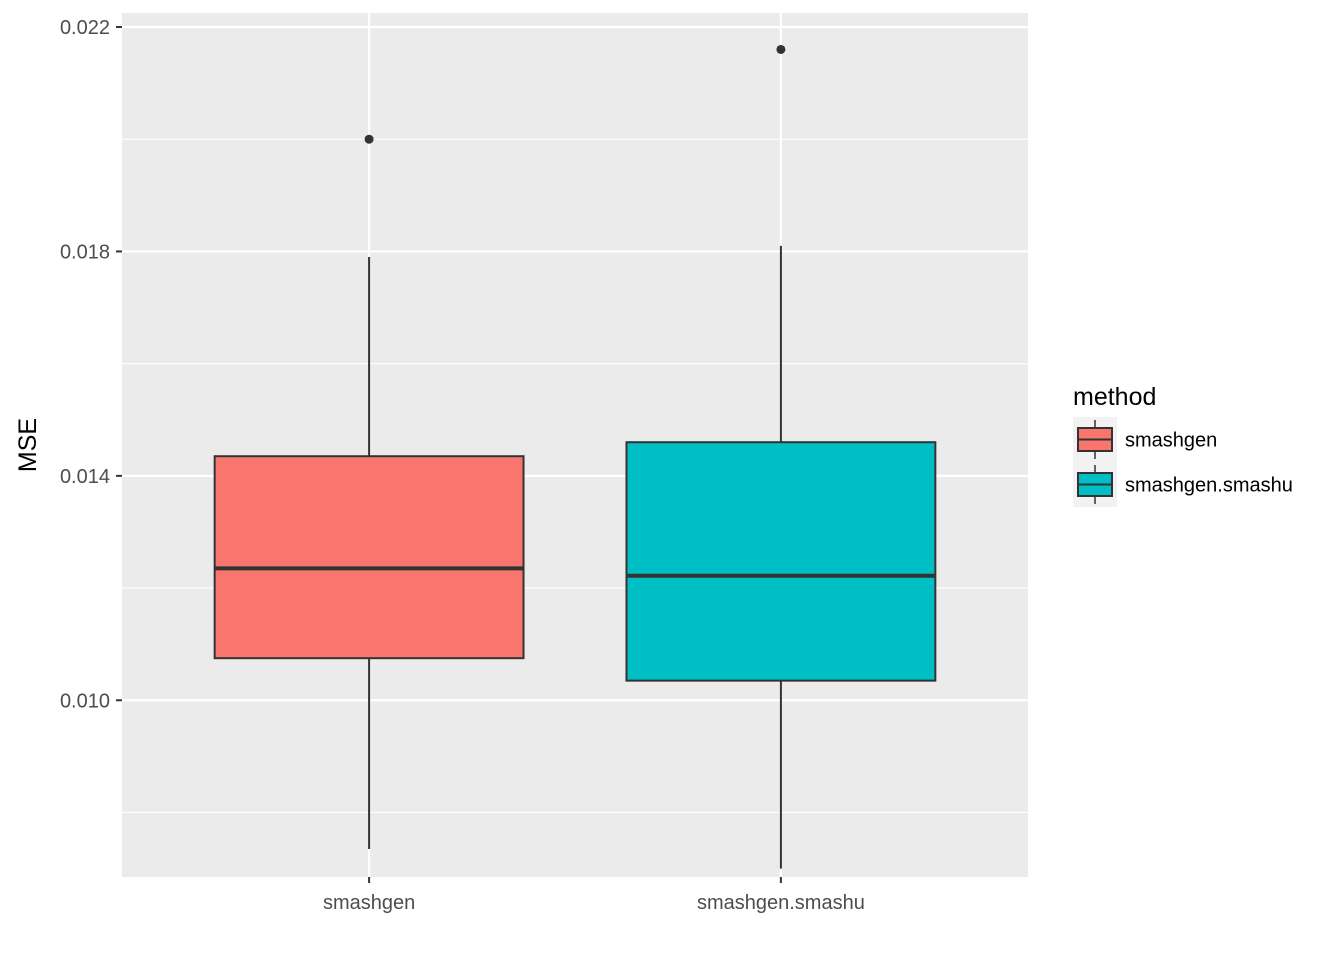 This screenshot has width=1344, height=965. Describe the element at coordinates (85, 252) in the screenshot. I see `y-tick-label: 0.018` at that location.